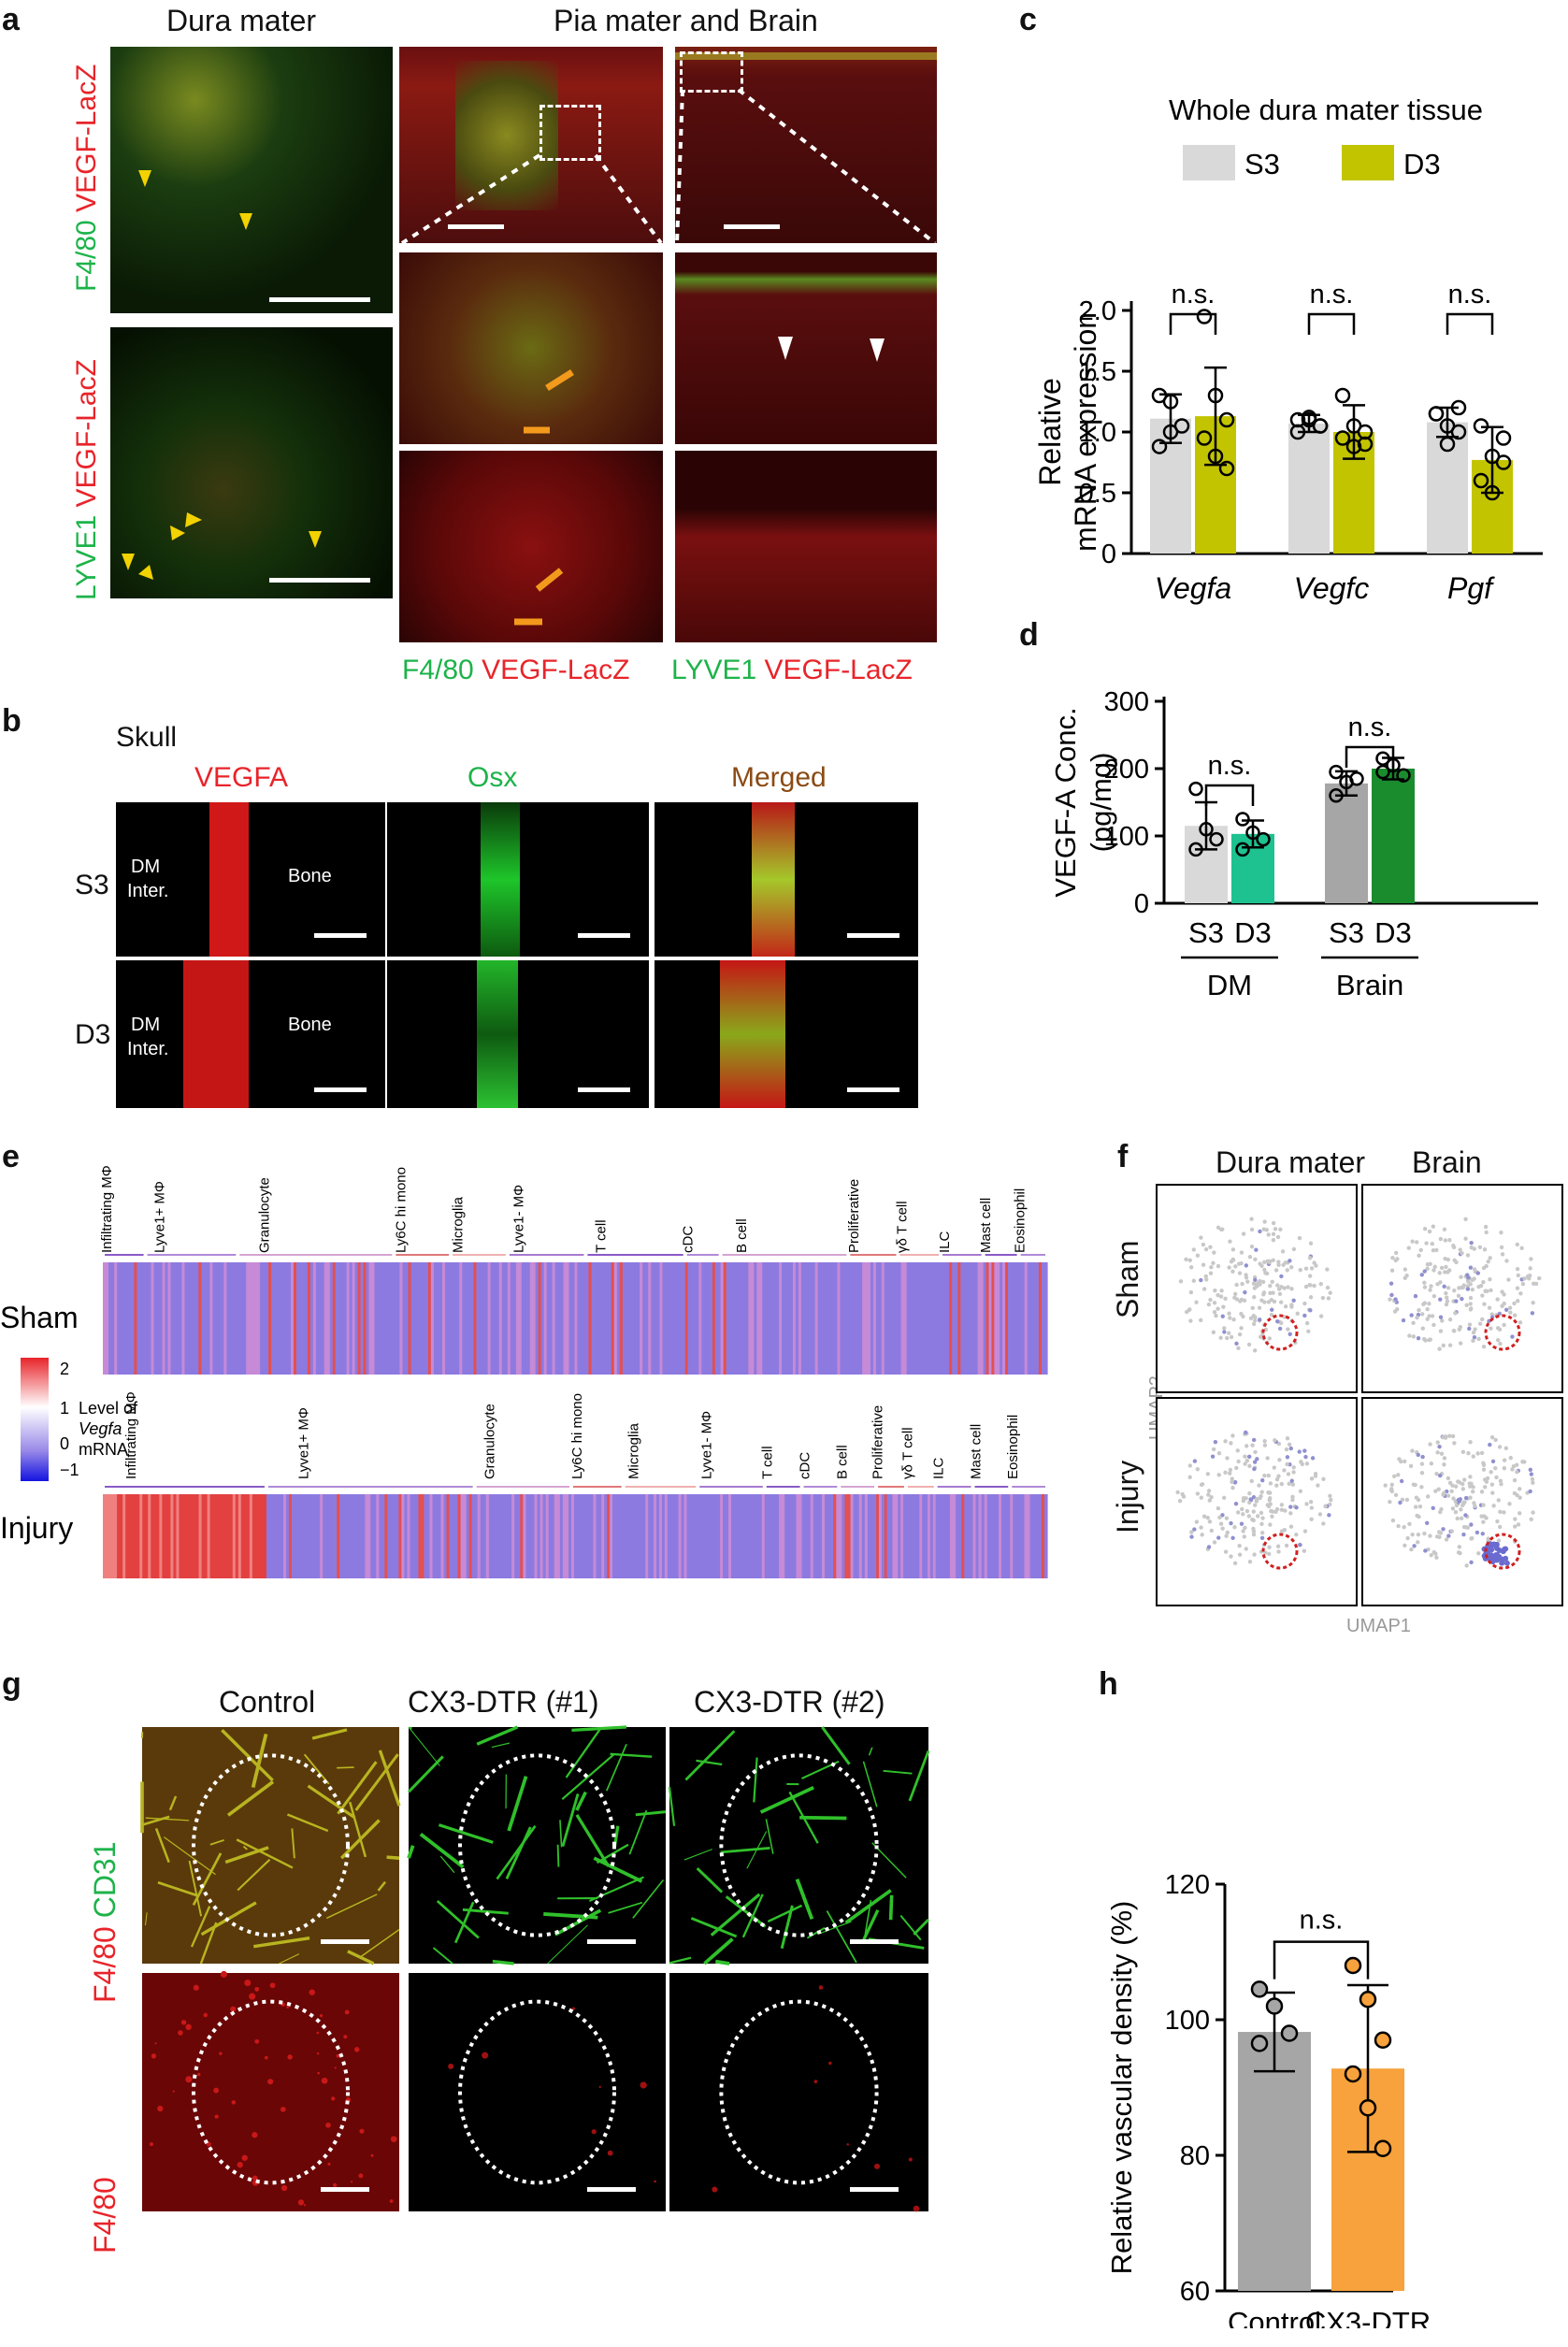 The width and height of the screenshot is (1568, 2347). I want to click on x-tick-label: S3, so click(1206, 933).